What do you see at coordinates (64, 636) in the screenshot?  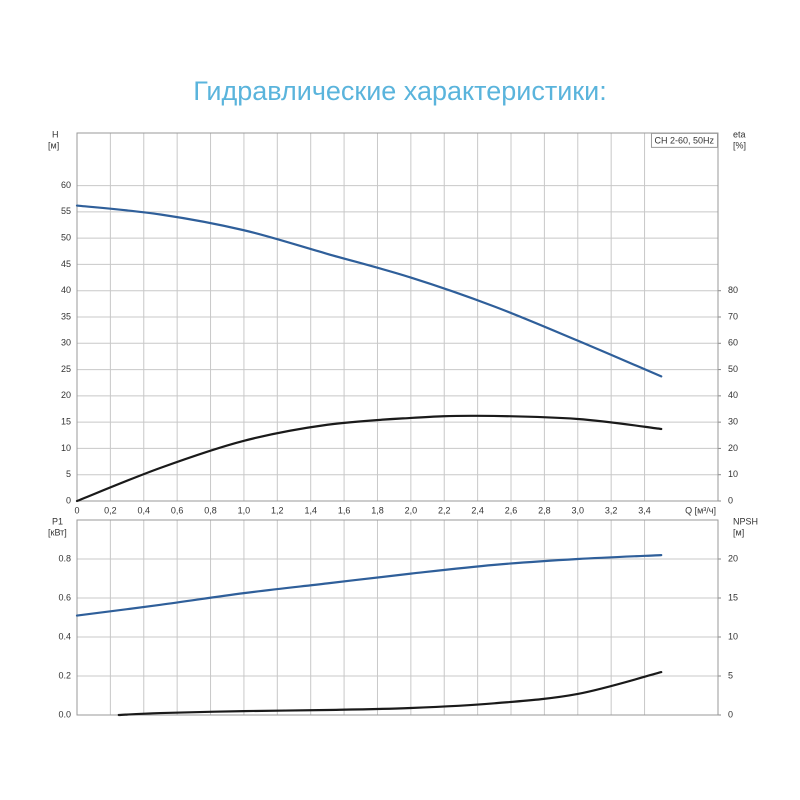 I see `y-tick-label: 0.4` at bounding box center [64, 636].